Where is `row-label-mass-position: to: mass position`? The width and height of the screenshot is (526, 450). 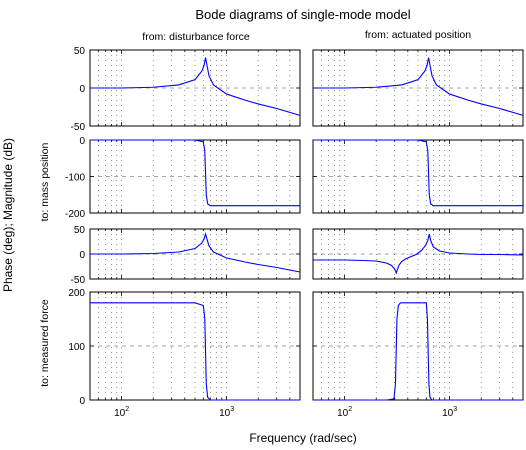 row-label-mass-position: to: mass position is located at coordinates (45, 181).